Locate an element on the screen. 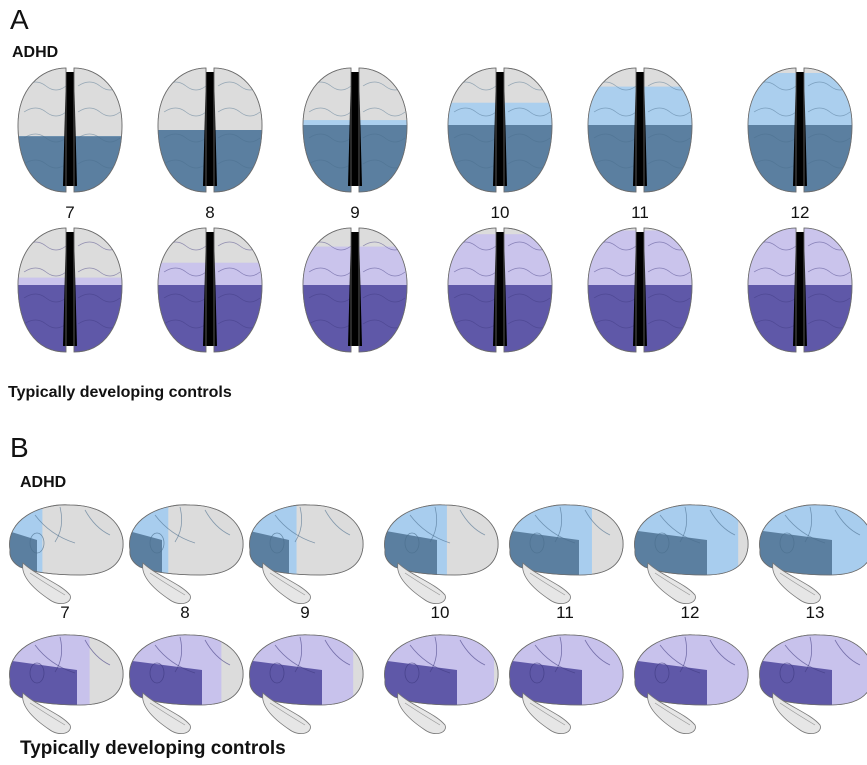 The height and width of the screenshot is (765, 867). panel-b-adhd-label: ADHD is located at coordinates (43, 482).